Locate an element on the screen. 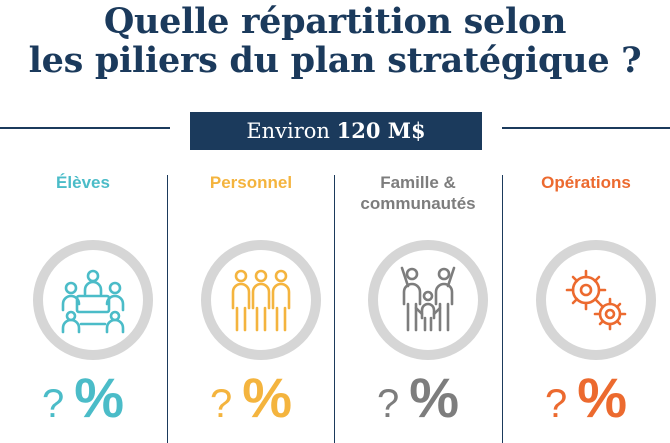 This screenshot has height=443, width=670. gears-icon is located at coordinates (596, 300).